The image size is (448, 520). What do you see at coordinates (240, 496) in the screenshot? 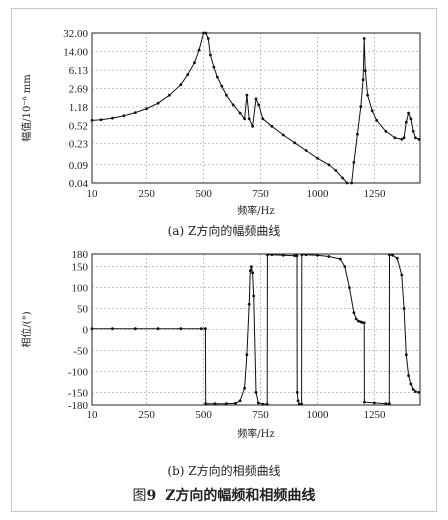
I see `figure-caption-text: Z方向的幅频和相频曲线` at bounding box center [240, 496].